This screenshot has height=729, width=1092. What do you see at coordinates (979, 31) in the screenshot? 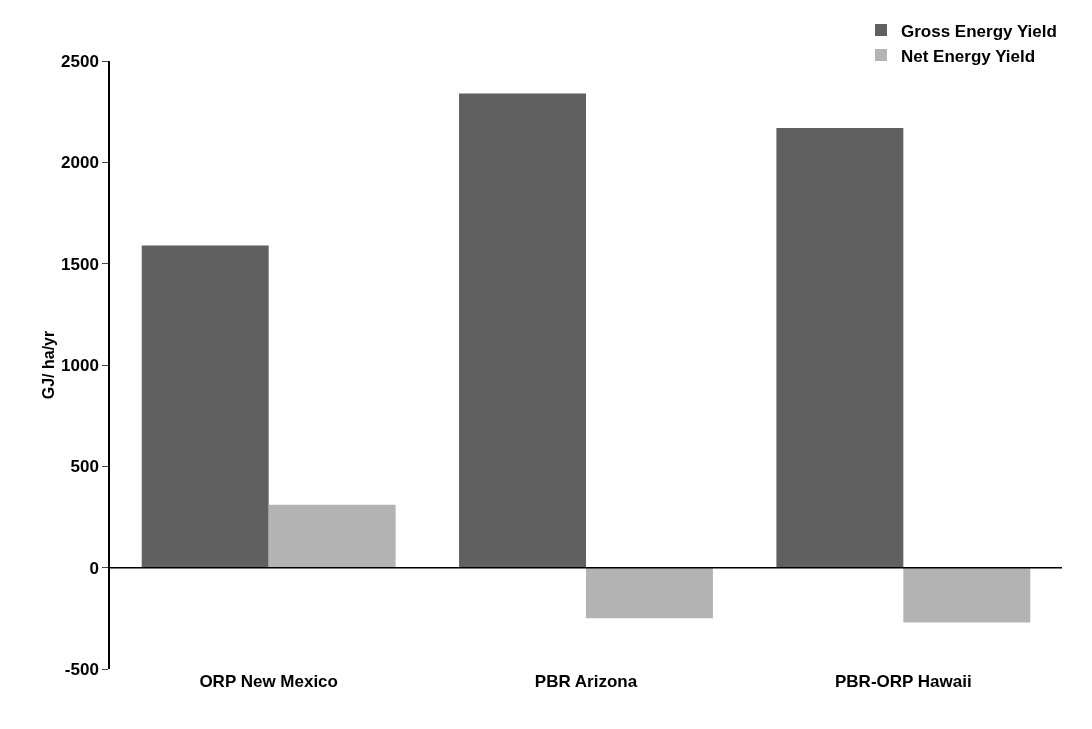
I see `legend-label: Gross Energy Yield` at bounding box center [979, 31].